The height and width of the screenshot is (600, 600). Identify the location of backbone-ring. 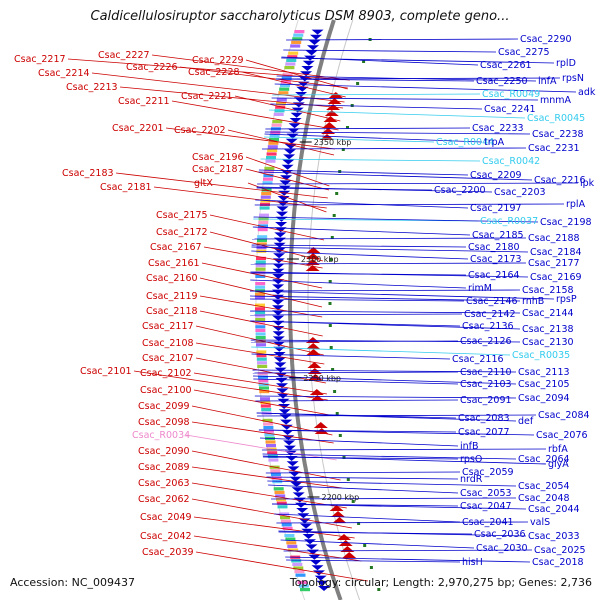
(315, 309).